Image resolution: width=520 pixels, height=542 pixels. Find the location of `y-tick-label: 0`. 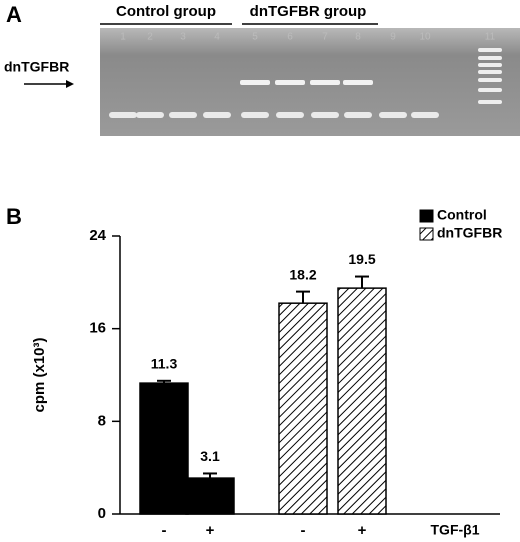

y-tick-label: 0 is located at coordinates (102, 513).